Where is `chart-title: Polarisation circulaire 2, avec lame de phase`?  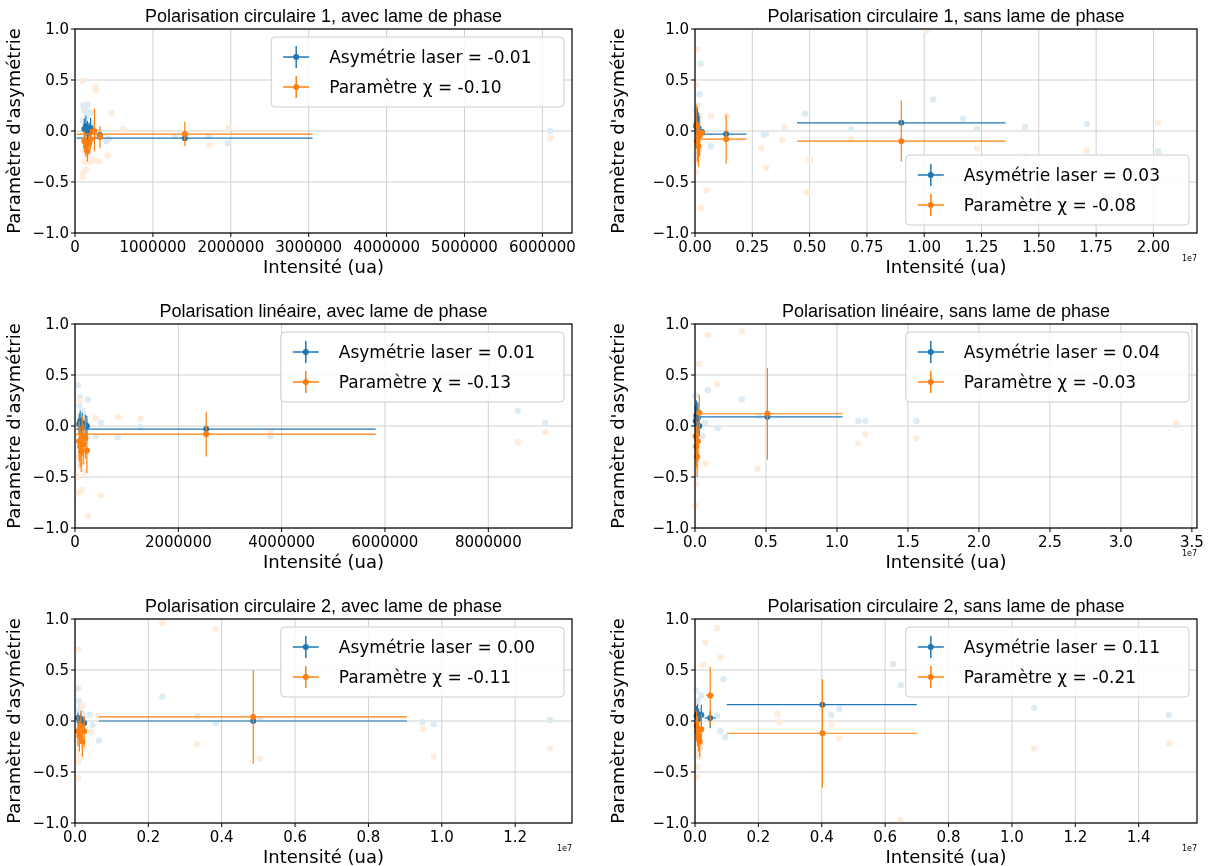 chart-title: Polarisation circulaire 2, avec lame de phase is located at coordinates (323, 606).